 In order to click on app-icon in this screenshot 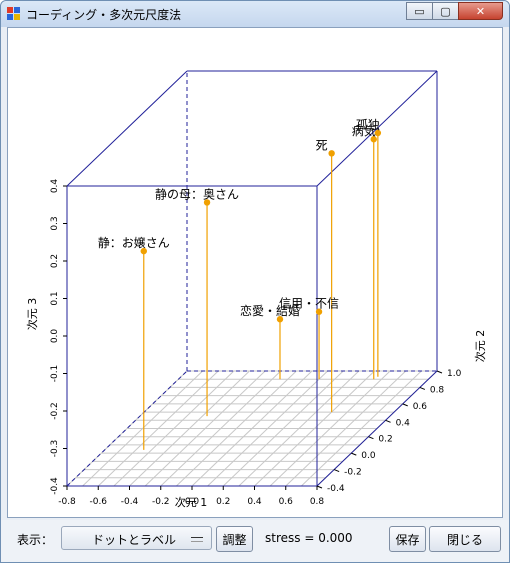, I will do `click(13, 13)`.